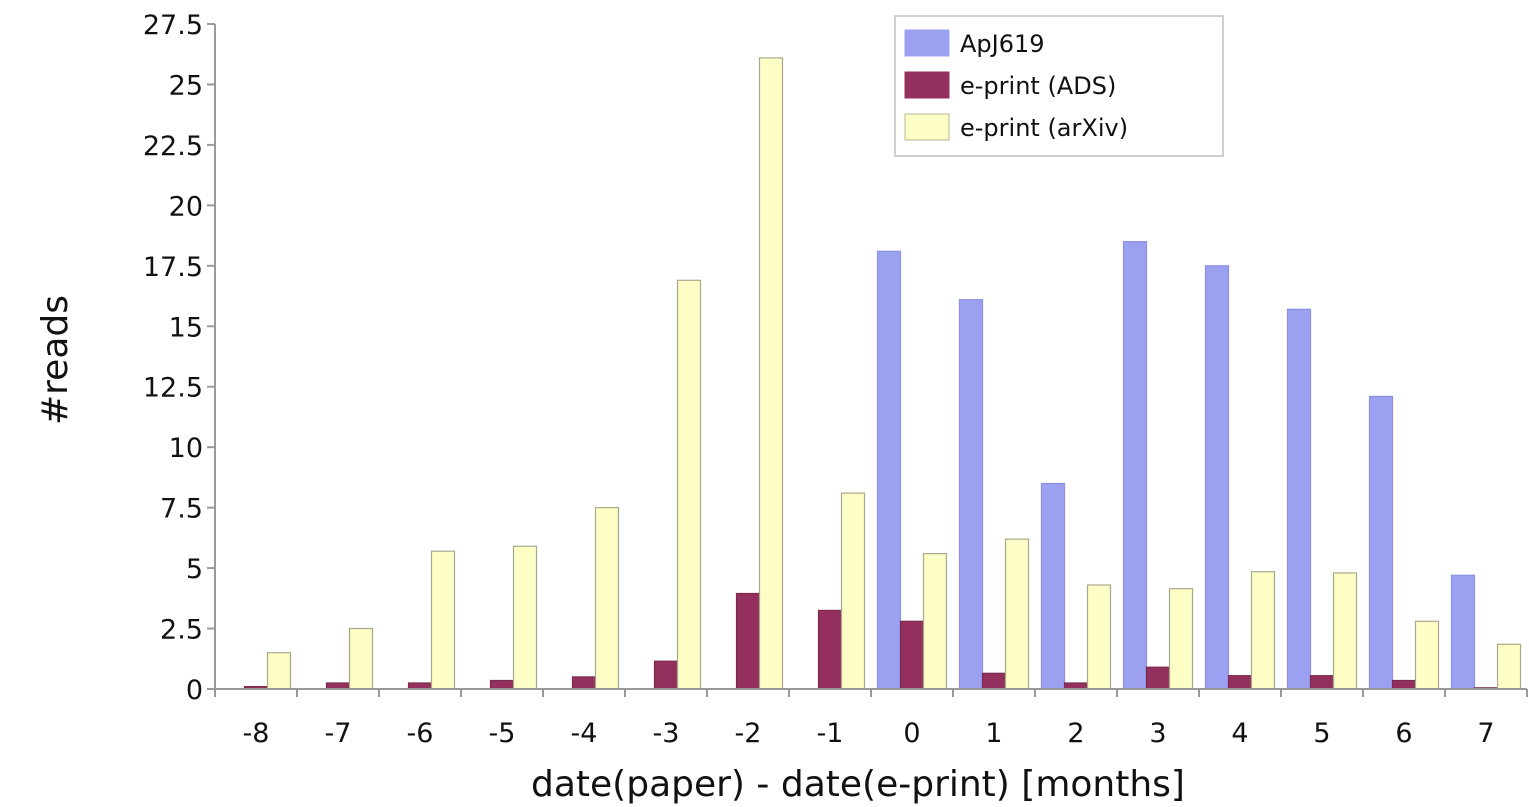 The height and width of the screenshot is (807, 1529). Describe the element at coordinates (186, 206) in the screenshot. I see `y-tick-label: 20` at that location.